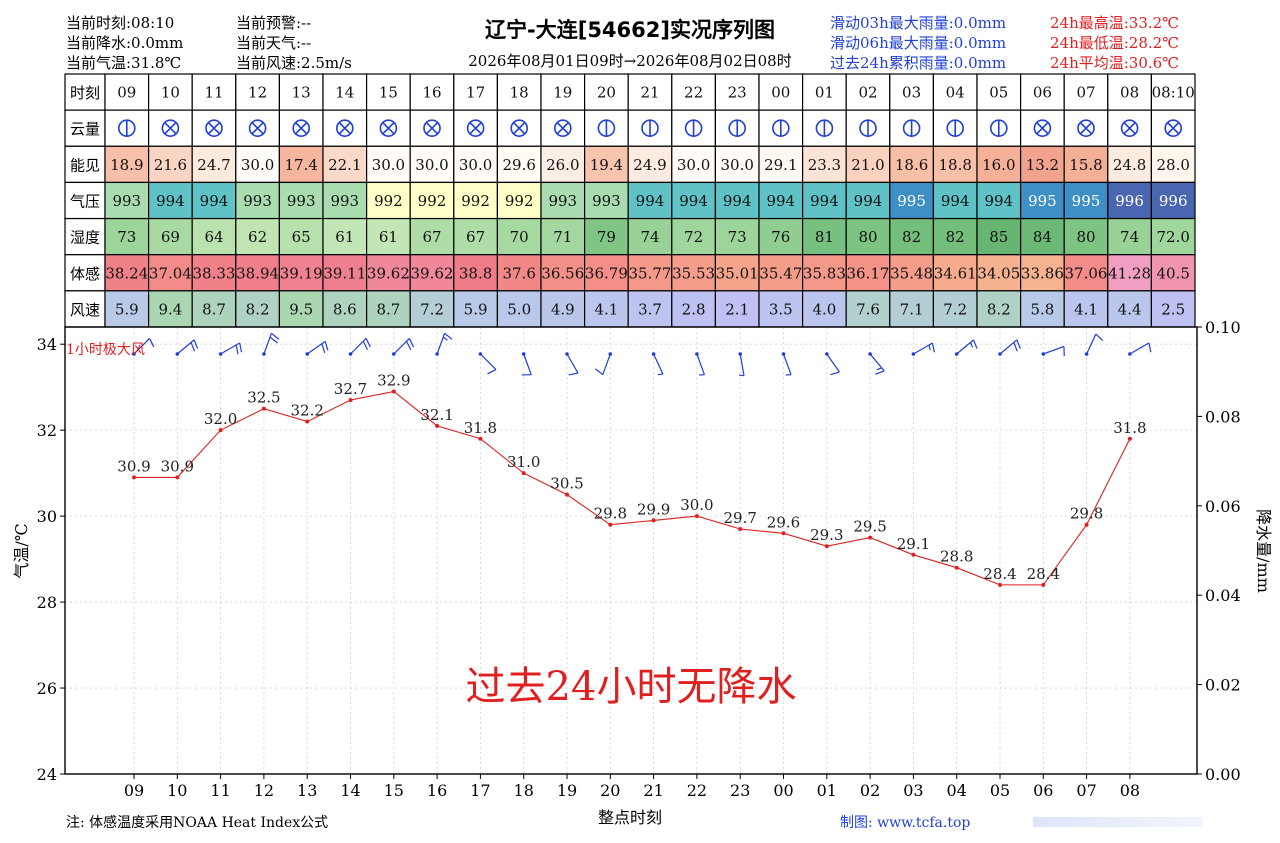  What do you see at coordinates (127, 309) in the screenshot?
I see `value-wind-speed: 5.9` at bounding box center [127, 309].